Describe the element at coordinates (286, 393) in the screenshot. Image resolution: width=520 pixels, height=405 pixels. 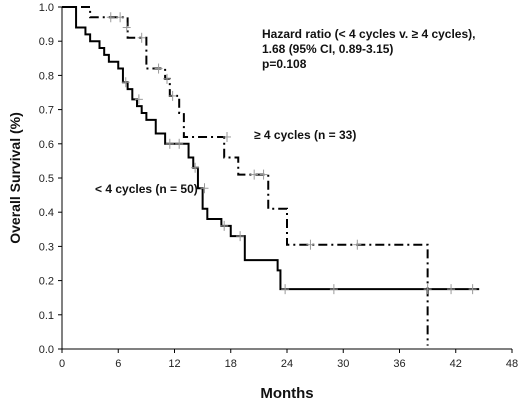
I see `x-axis-title: Months` at that location.